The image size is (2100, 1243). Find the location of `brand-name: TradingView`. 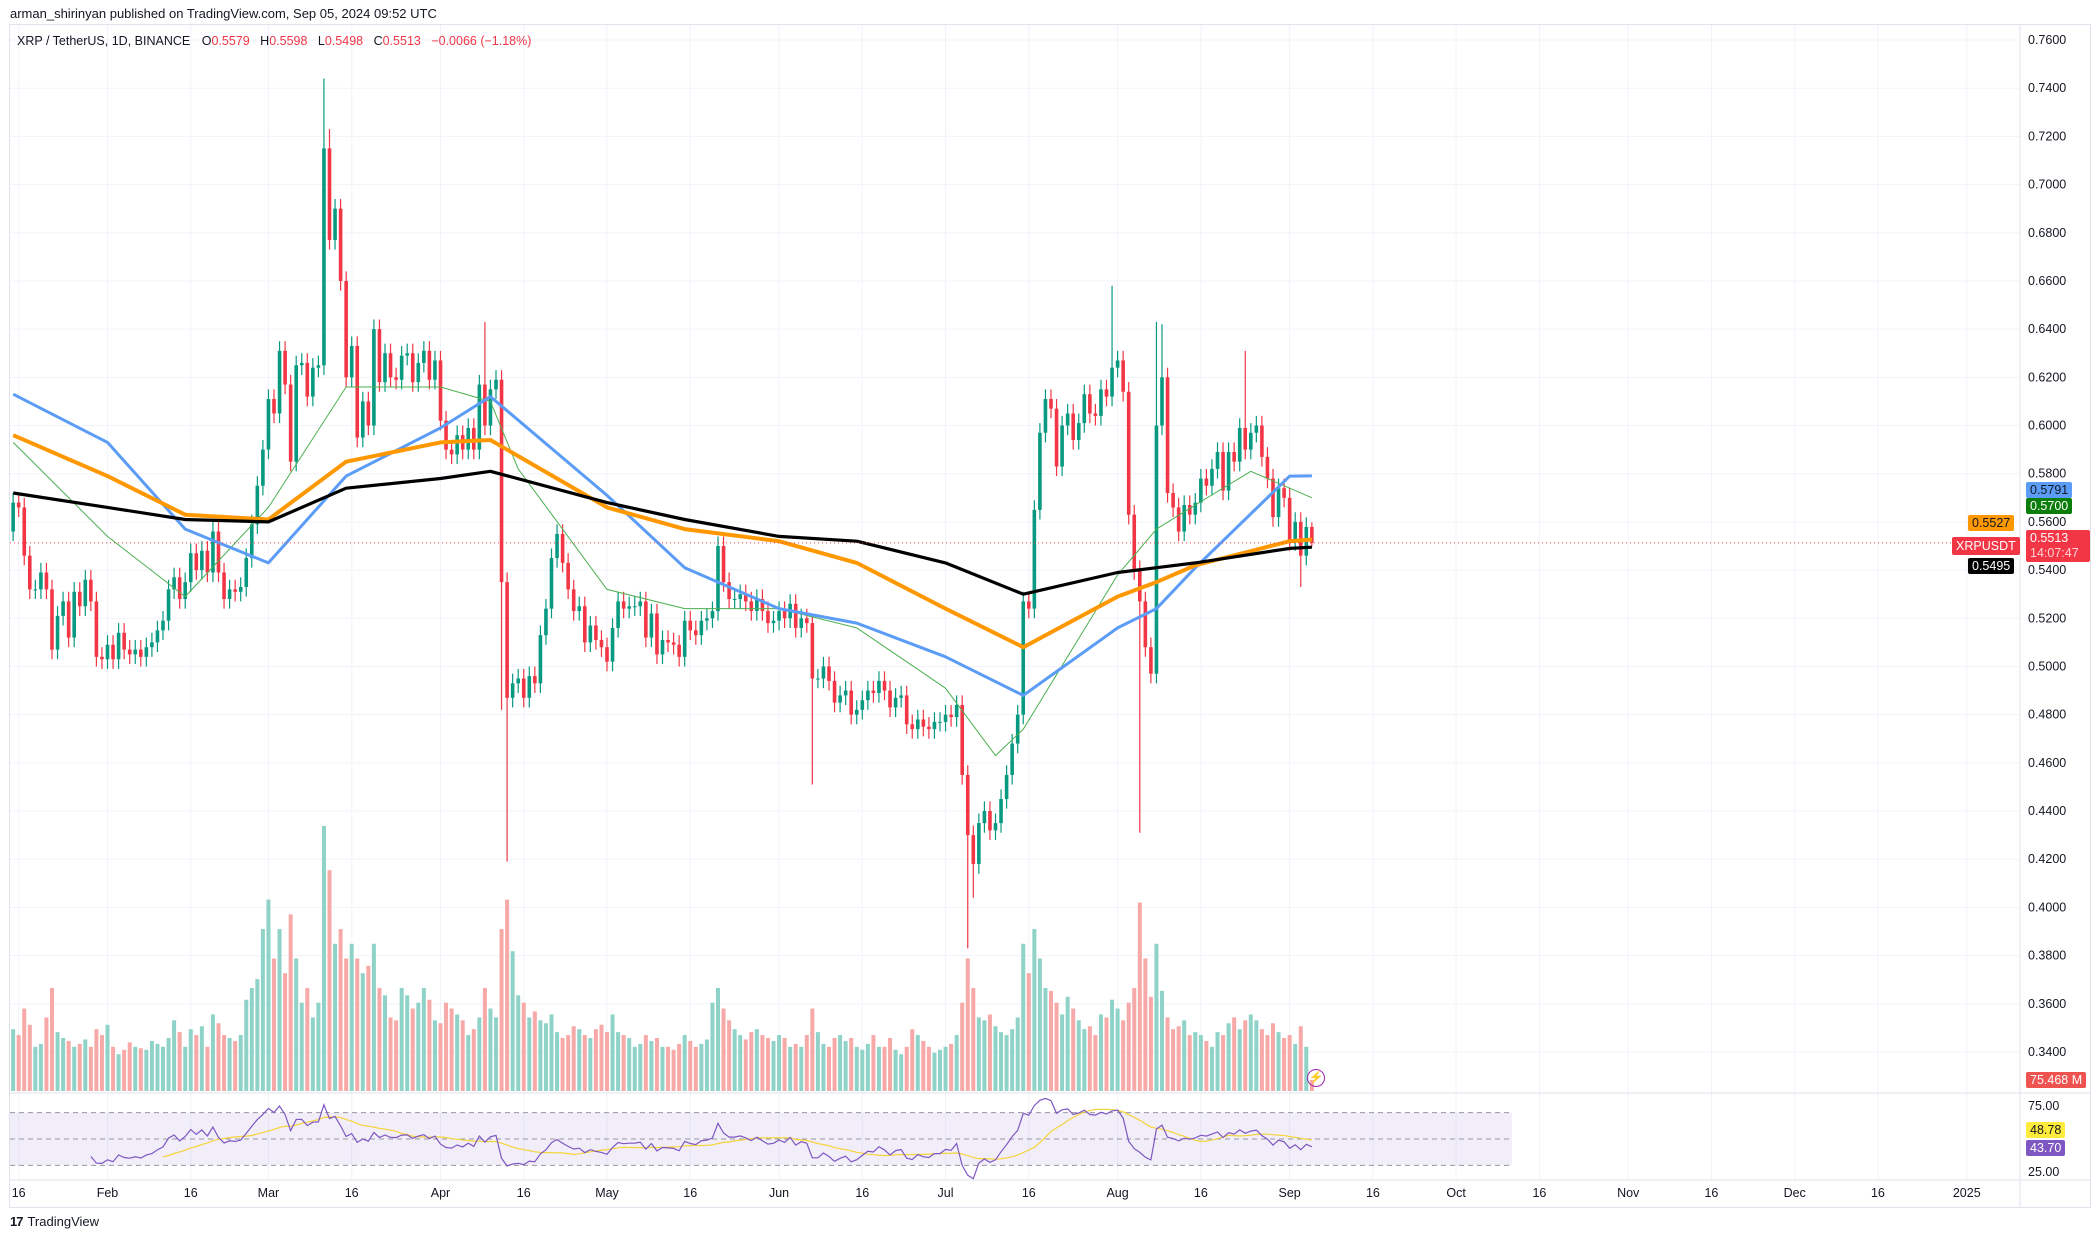

brand-name: TradingView is located at coordinates (63, 1221).